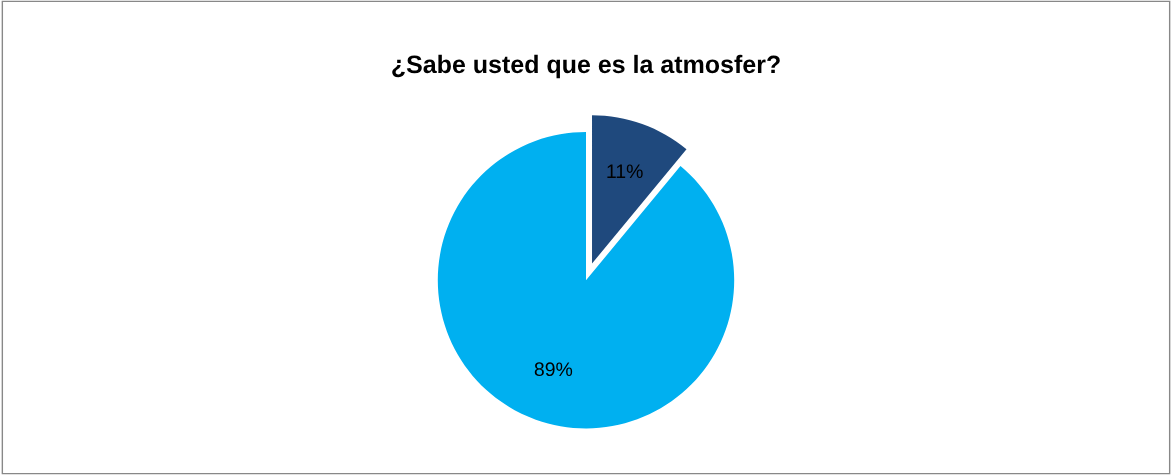 The width and height of the screenshot is (1172, 475). What do you see at coordinates (586, 66) in the screenshot?
I see `chart-title: ¿Sabe usted que es la atmosfer?` at bounding box center [586, 66].